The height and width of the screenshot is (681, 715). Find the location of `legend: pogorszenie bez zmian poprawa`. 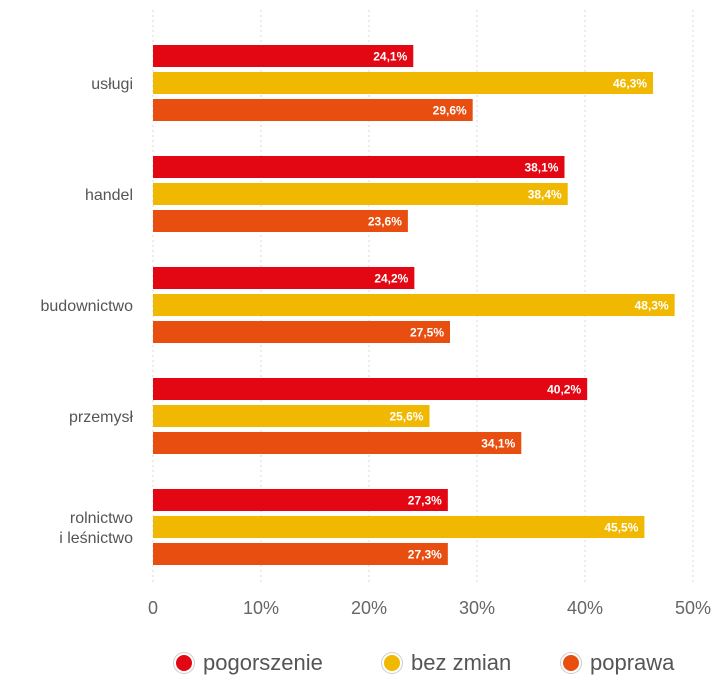

legend: pogorszenie bez zmian poprawa is located at coordinates (357, 664).